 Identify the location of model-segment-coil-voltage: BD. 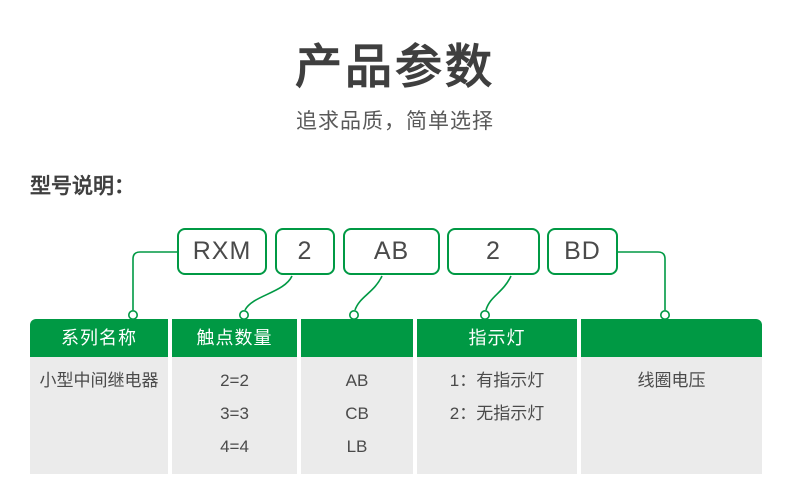
(582, 251).